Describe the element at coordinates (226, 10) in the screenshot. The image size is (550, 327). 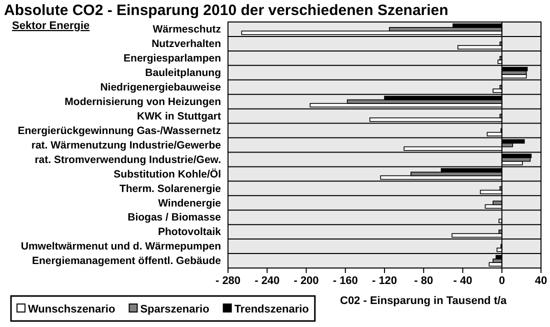
I see `chart-title: Absolute CO2 - Einsparung 2010 der verschiedenen Szenarien` at that location.